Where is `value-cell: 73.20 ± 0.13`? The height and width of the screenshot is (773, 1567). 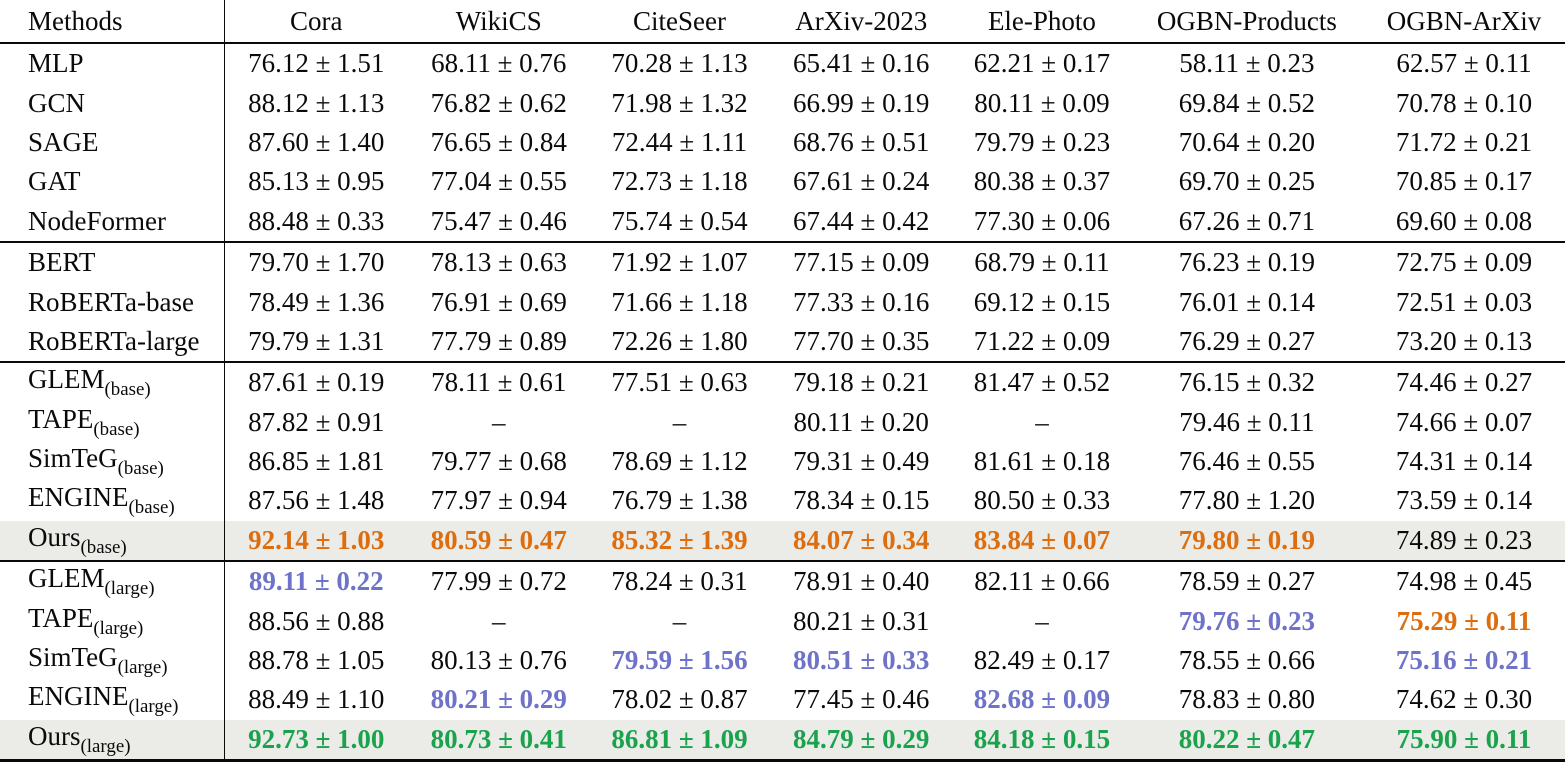 value-cell: 73.20 ± 0.13 is located at coordinates (1464, 340).